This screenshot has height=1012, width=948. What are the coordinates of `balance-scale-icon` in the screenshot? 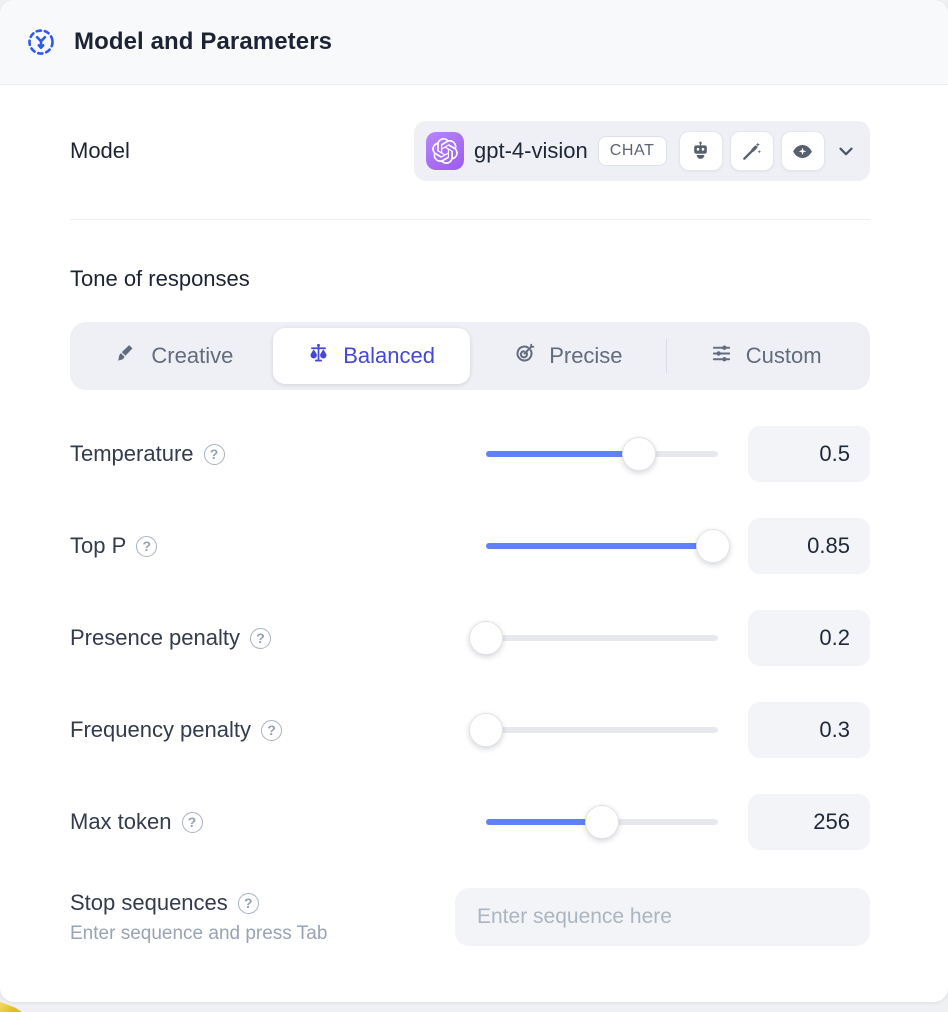 It's located at (318, 356).